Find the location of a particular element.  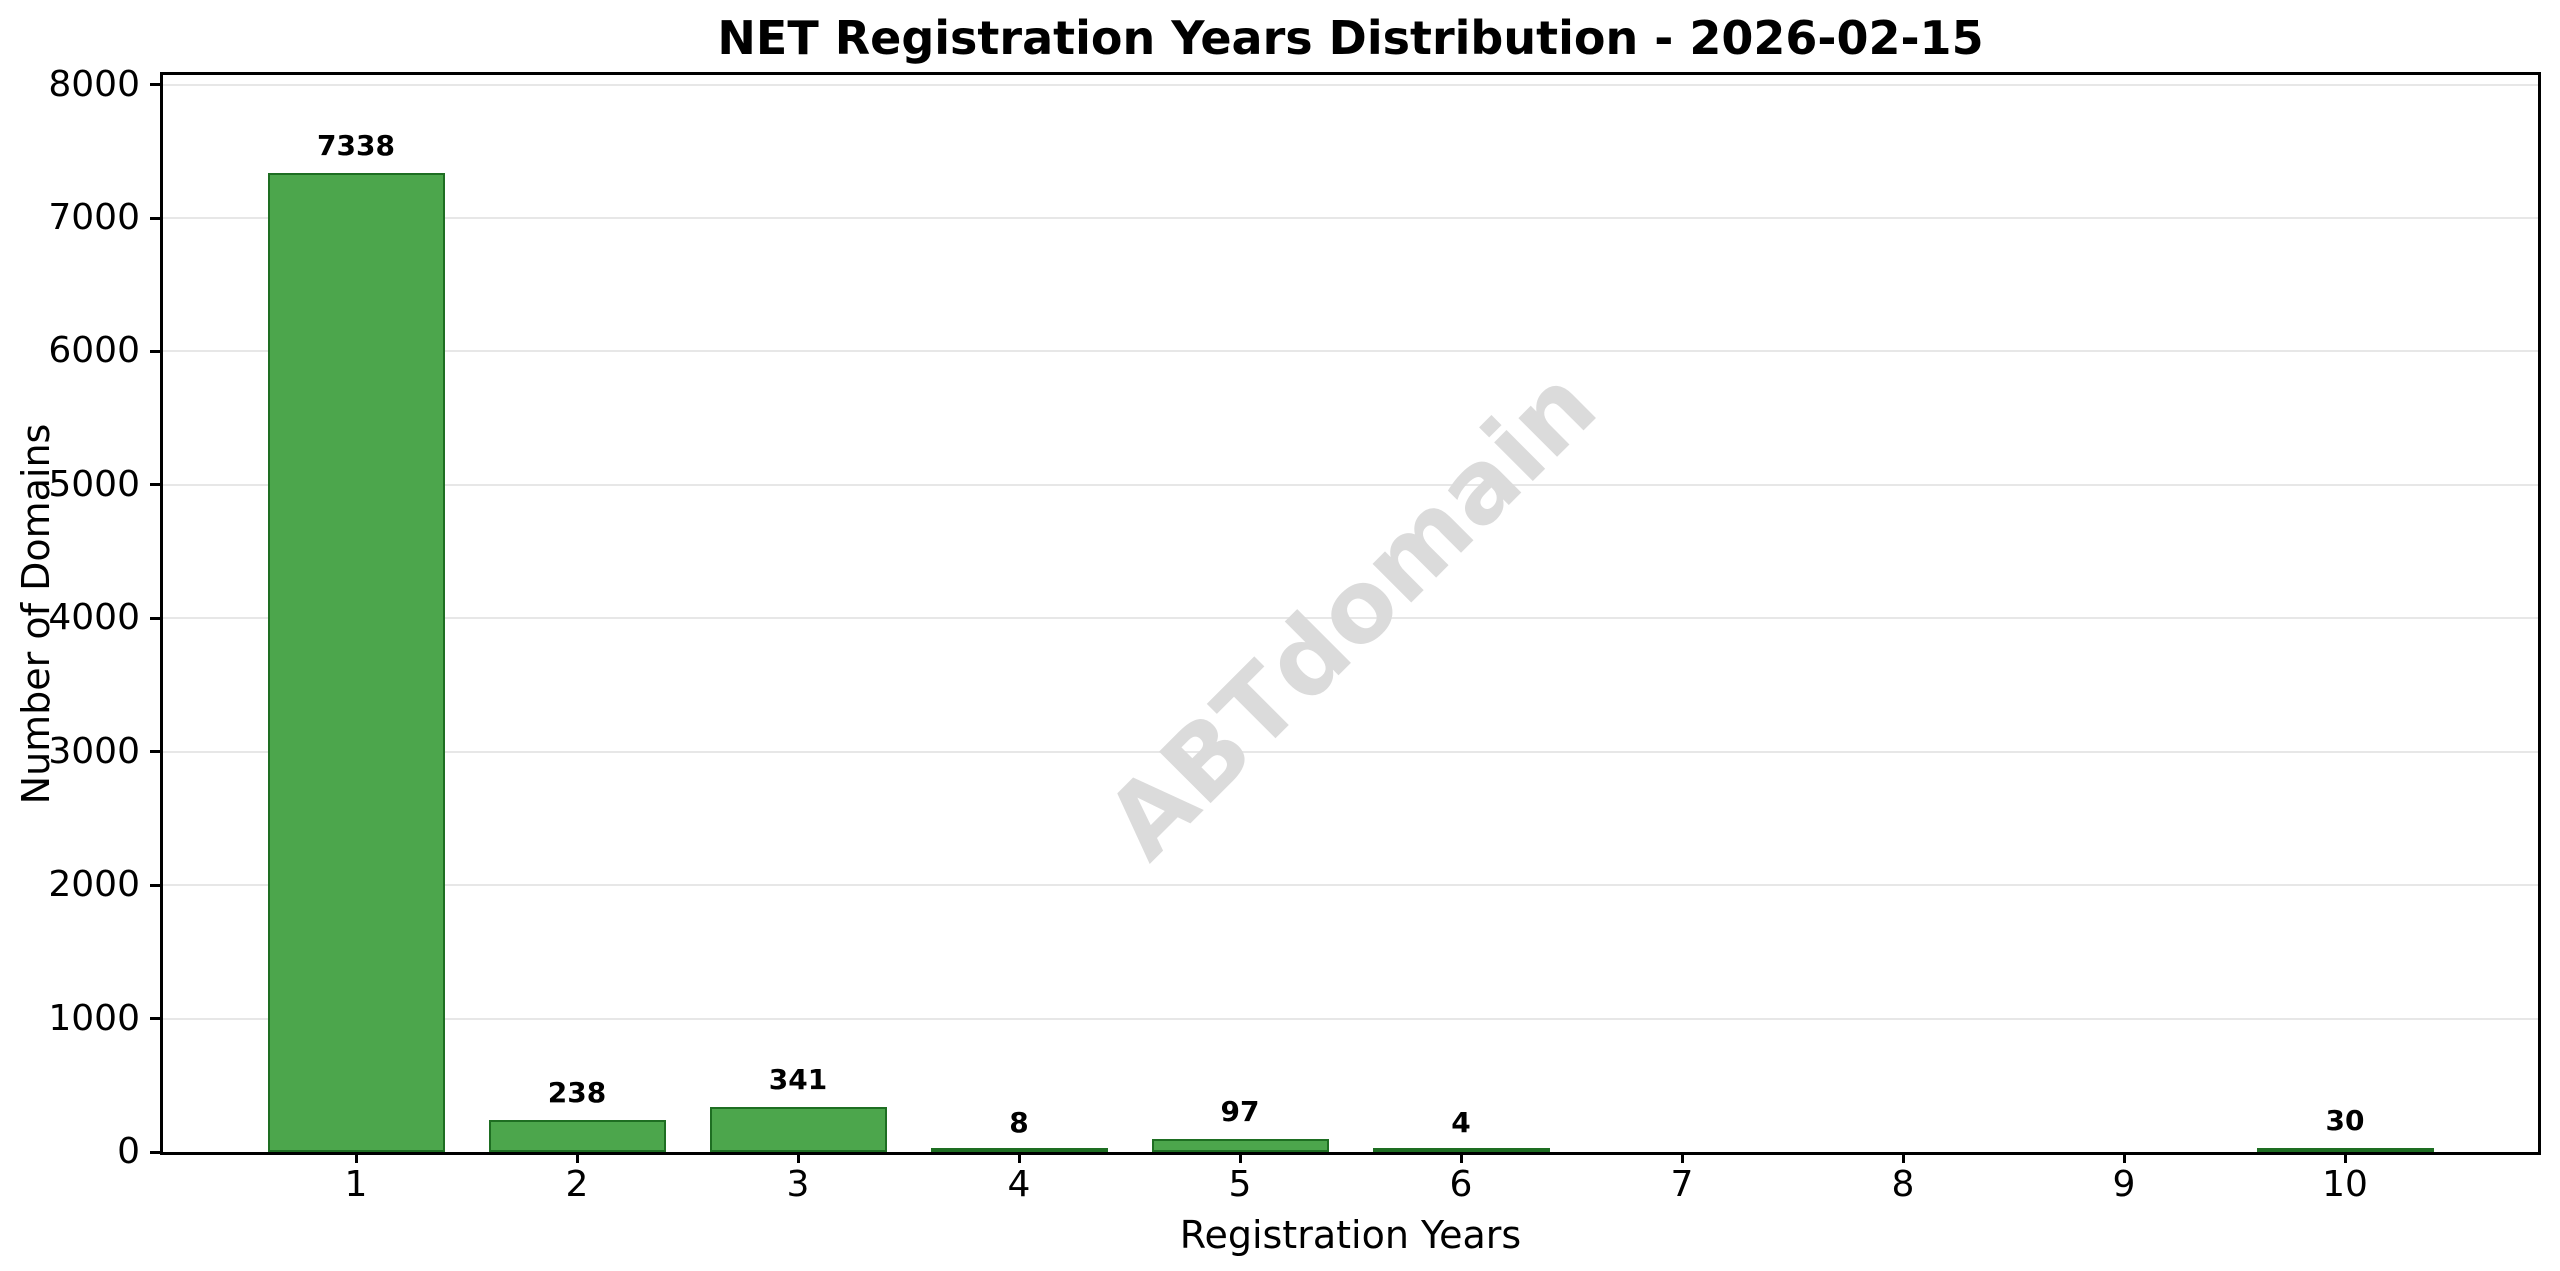

bar-value-label: 4 is located at coordinates (1461, 1122).